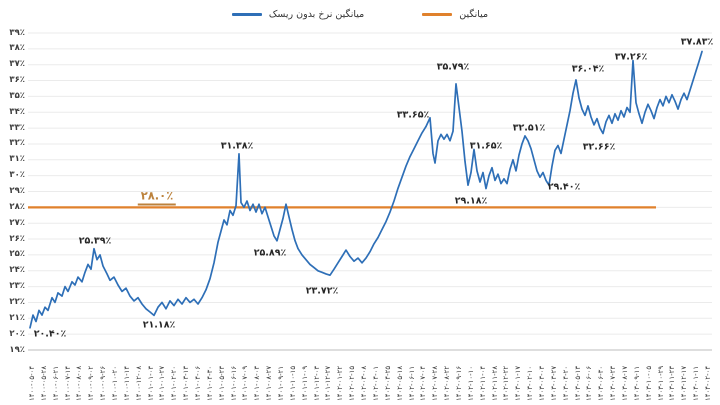  I want to click on chart-legend: میانگین نرخ بدون ریسک میانگین, so click(360, 14).